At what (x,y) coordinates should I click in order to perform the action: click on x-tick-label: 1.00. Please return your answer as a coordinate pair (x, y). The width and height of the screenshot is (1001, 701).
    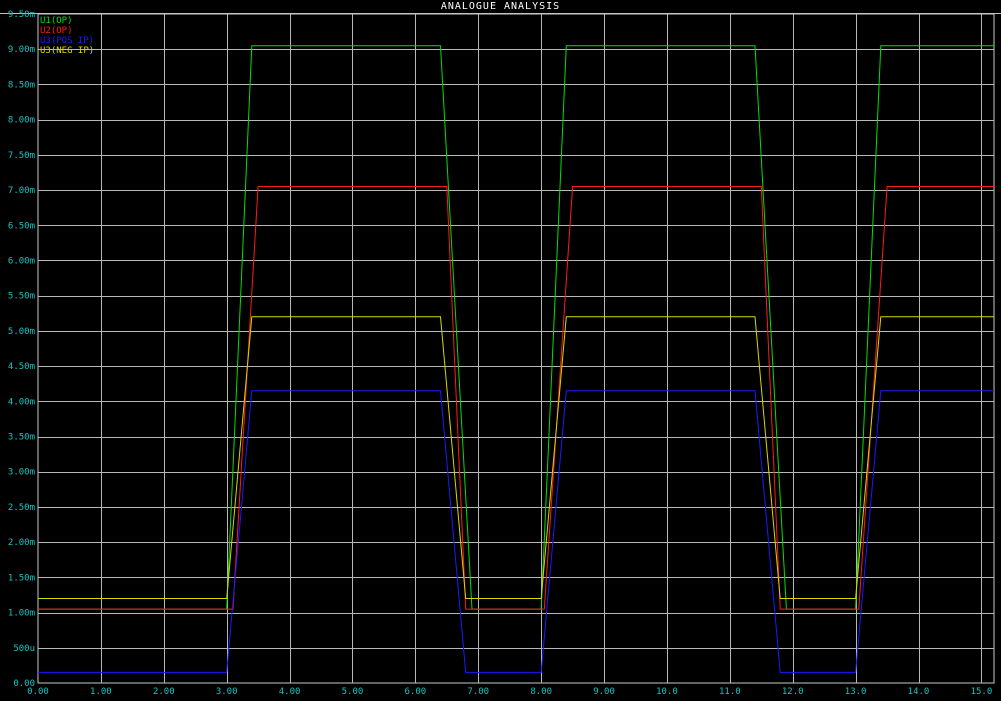
    Looking at the image, I should click on (101, 692).